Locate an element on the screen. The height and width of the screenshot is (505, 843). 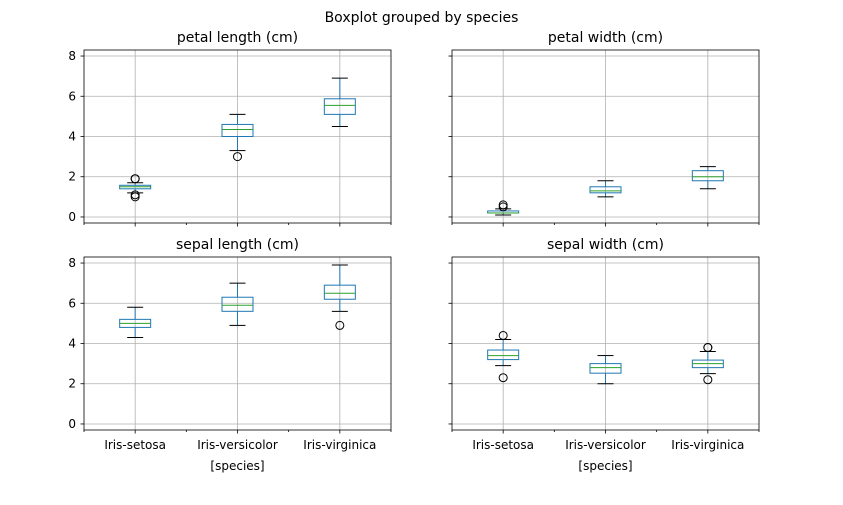
panel-title: sepal length (cm) is located at coordinates (237, 245).